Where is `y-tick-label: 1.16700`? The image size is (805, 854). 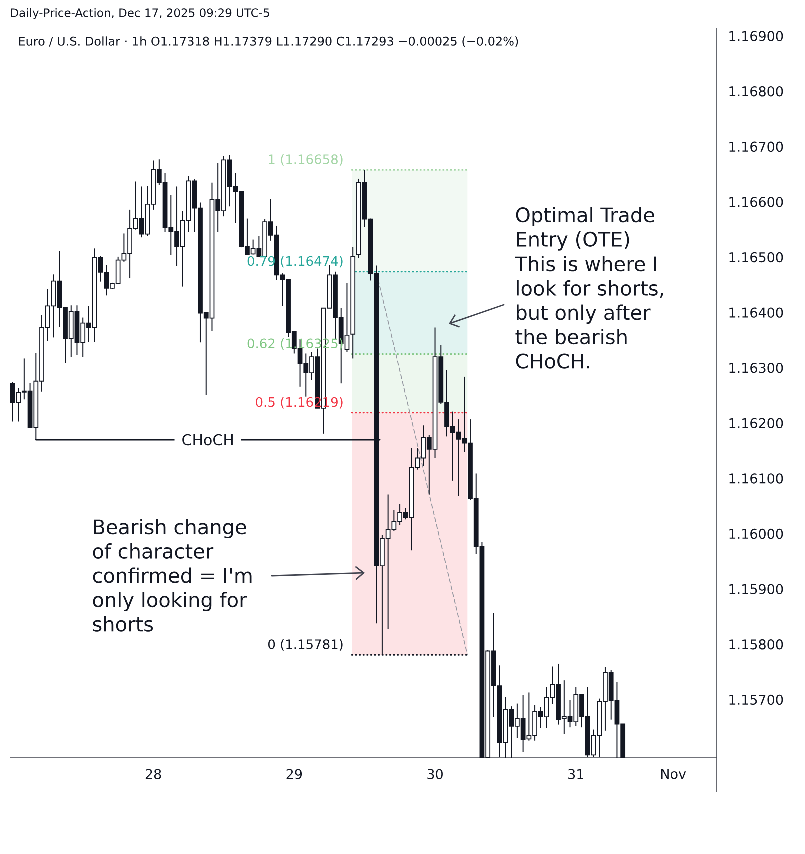
y-tick-label: 1.16700 is located at coordinates (757, 147).